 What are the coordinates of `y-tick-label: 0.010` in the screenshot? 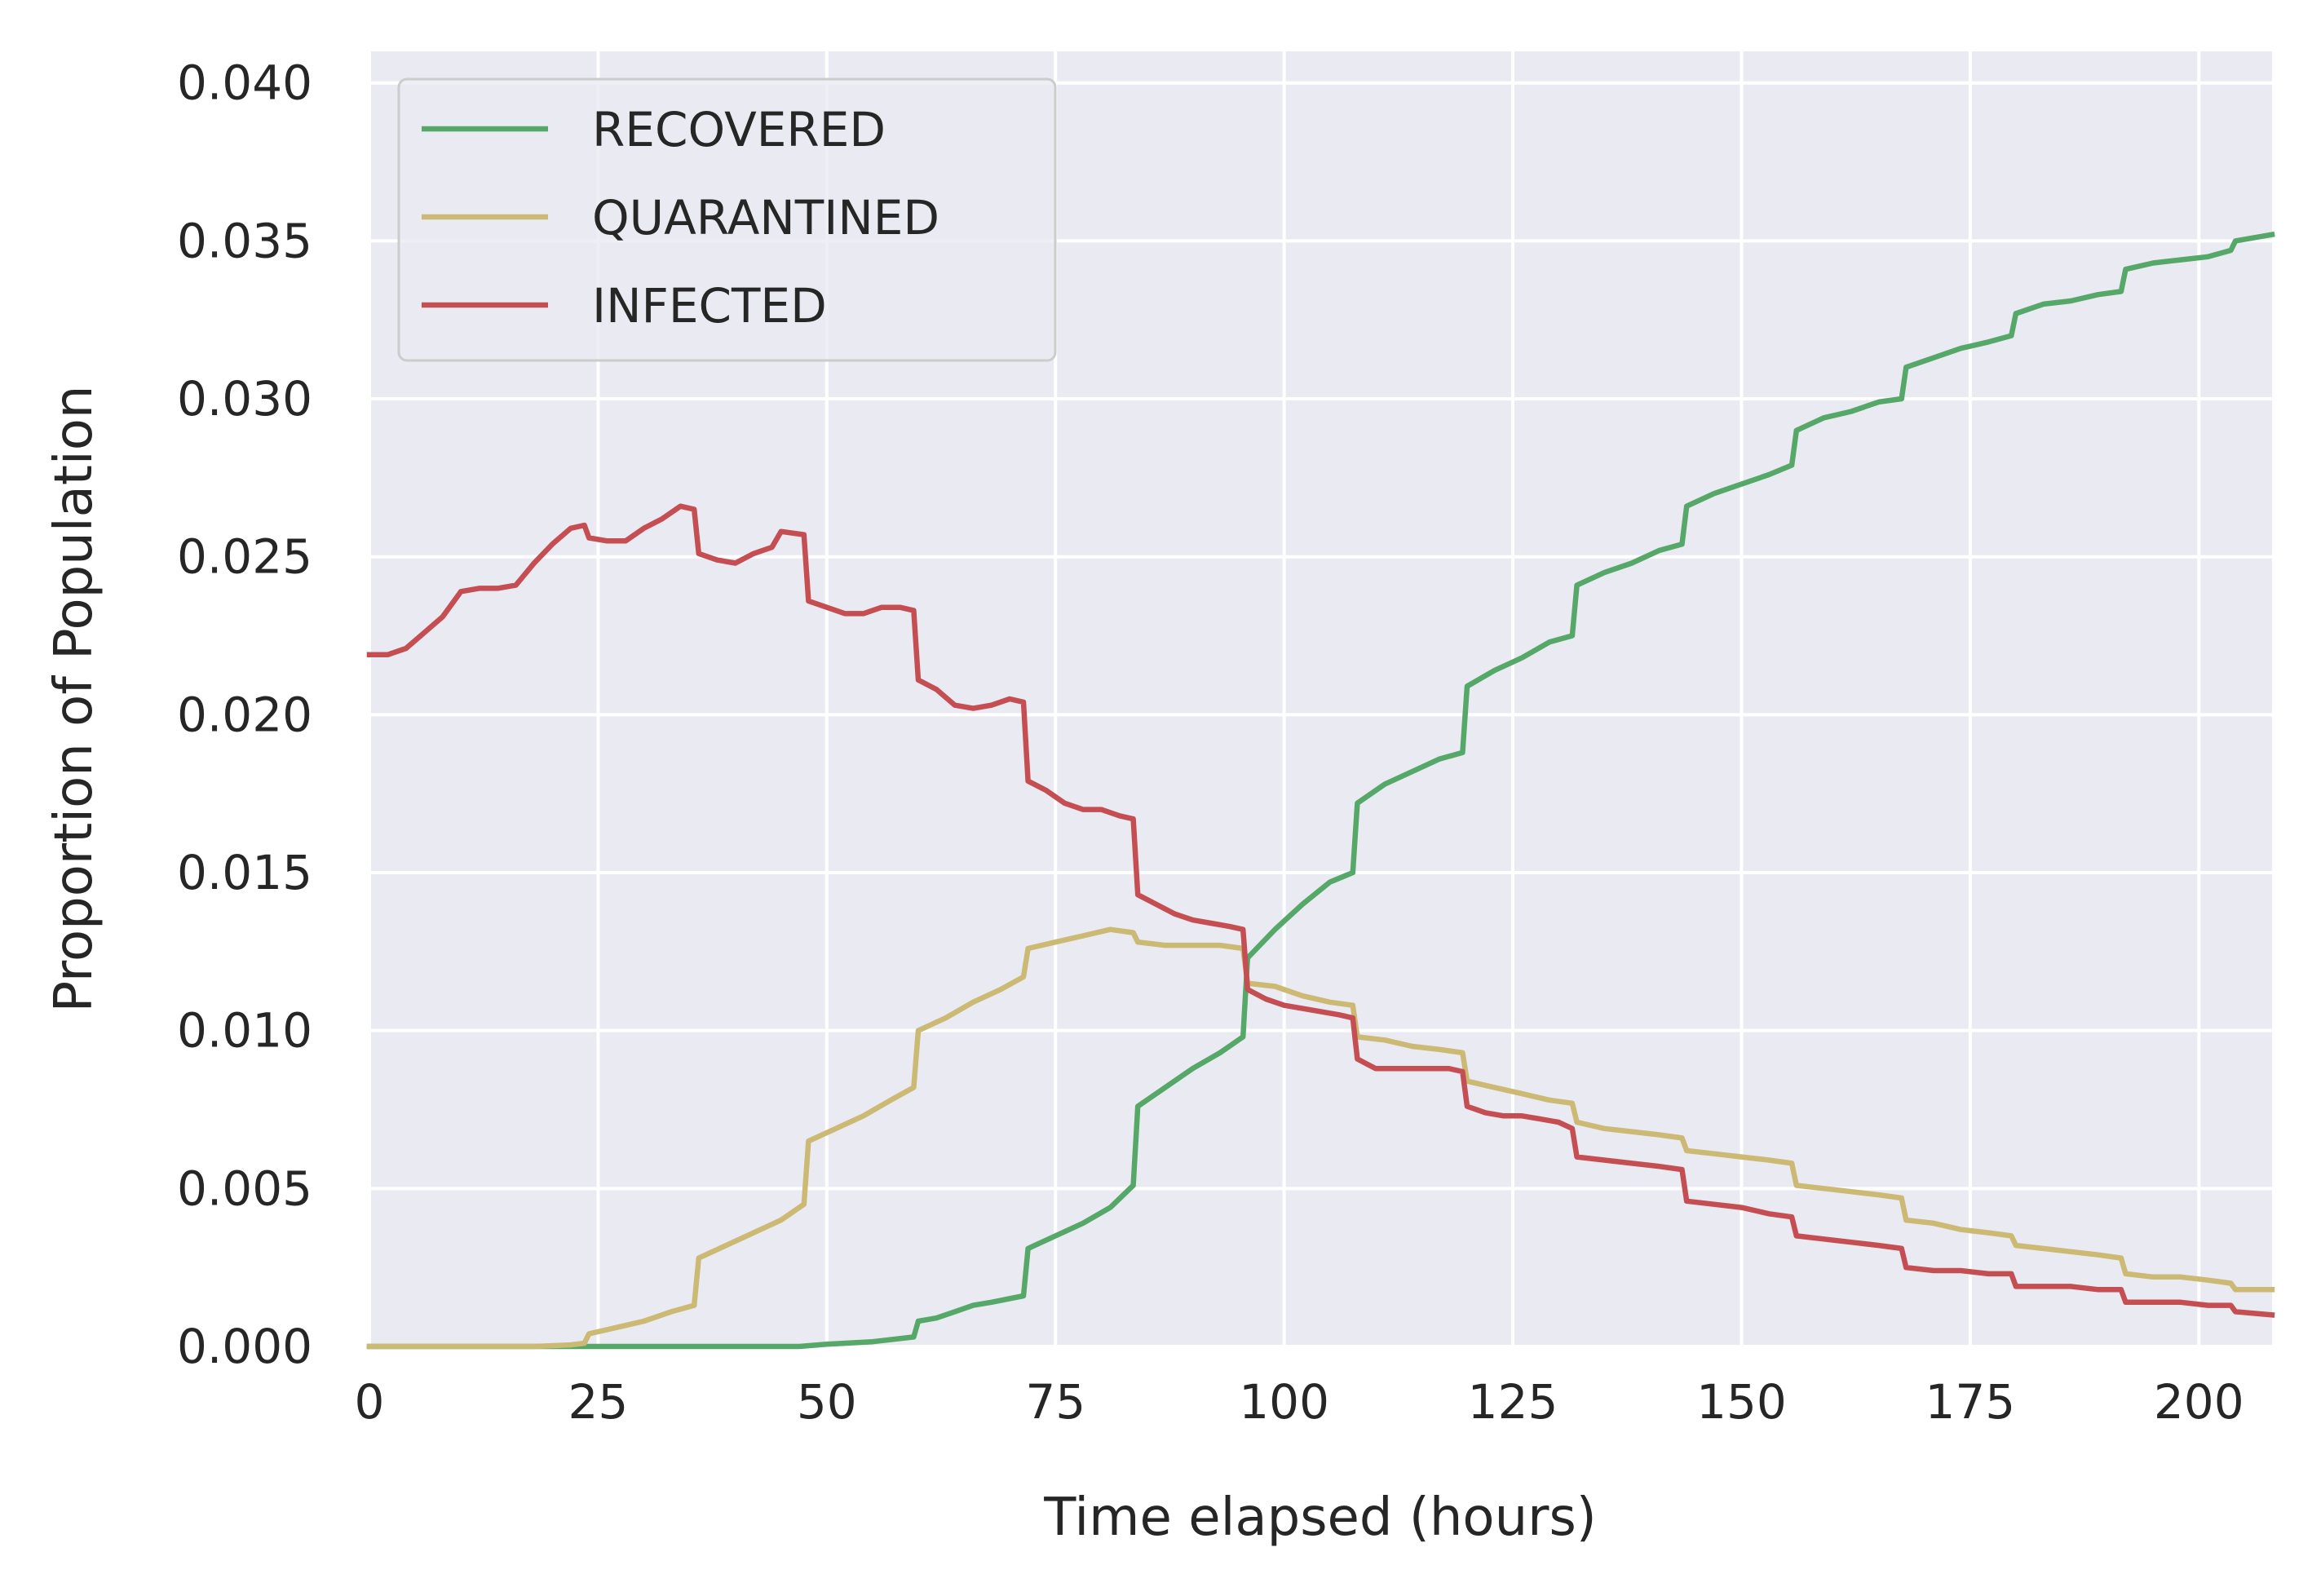 It's located at (244, 1031).